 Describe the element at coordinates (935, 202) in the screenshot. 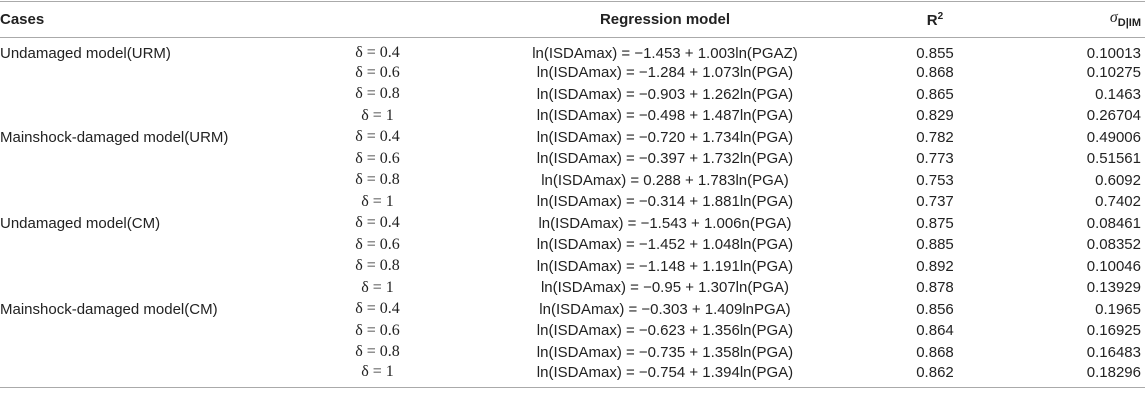

I see `r2-cell: 0.737` at that location.